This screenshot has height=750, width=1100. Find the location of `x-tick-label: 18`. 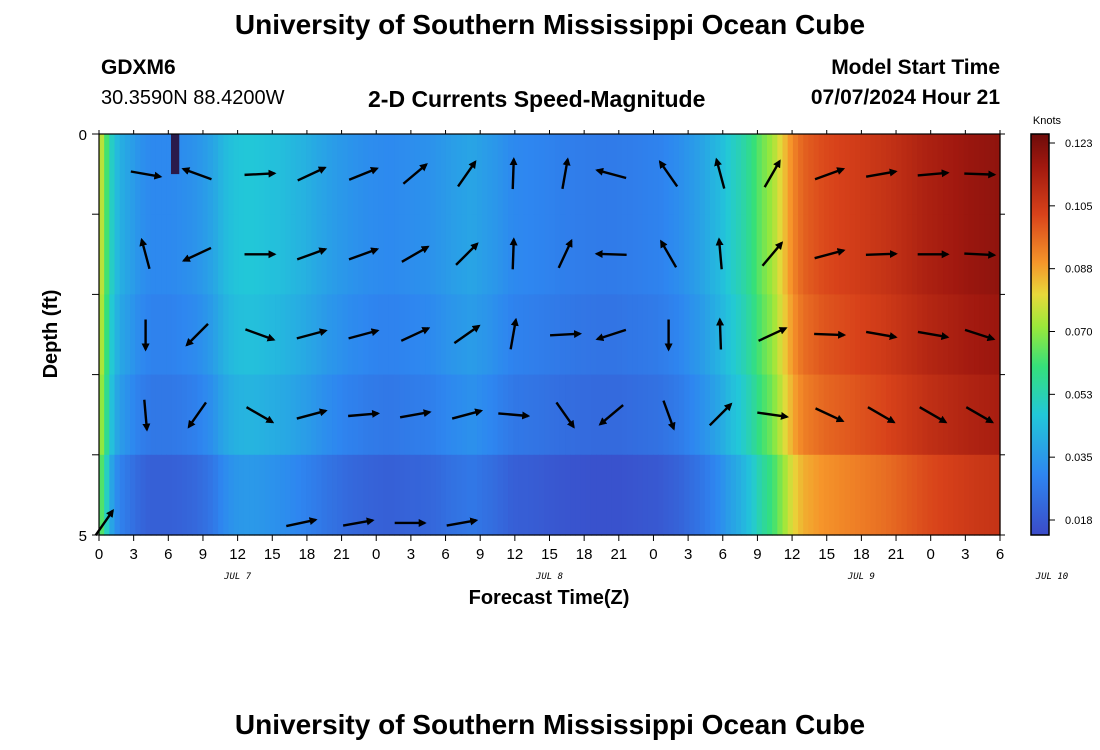

x-tick-label: 18 is located at coordinates (307, 554).